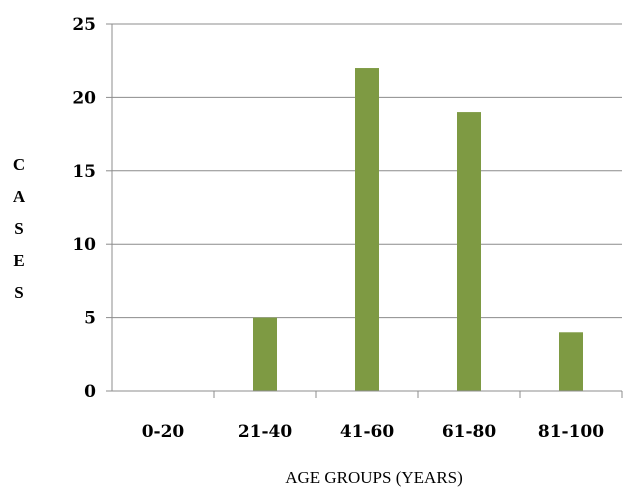 This screenshot has width=634, height=492. What do you see at coordinates (84, 98) in the screenshot?
I see `y-tick-label: 20` at bounding box center [84, 98].